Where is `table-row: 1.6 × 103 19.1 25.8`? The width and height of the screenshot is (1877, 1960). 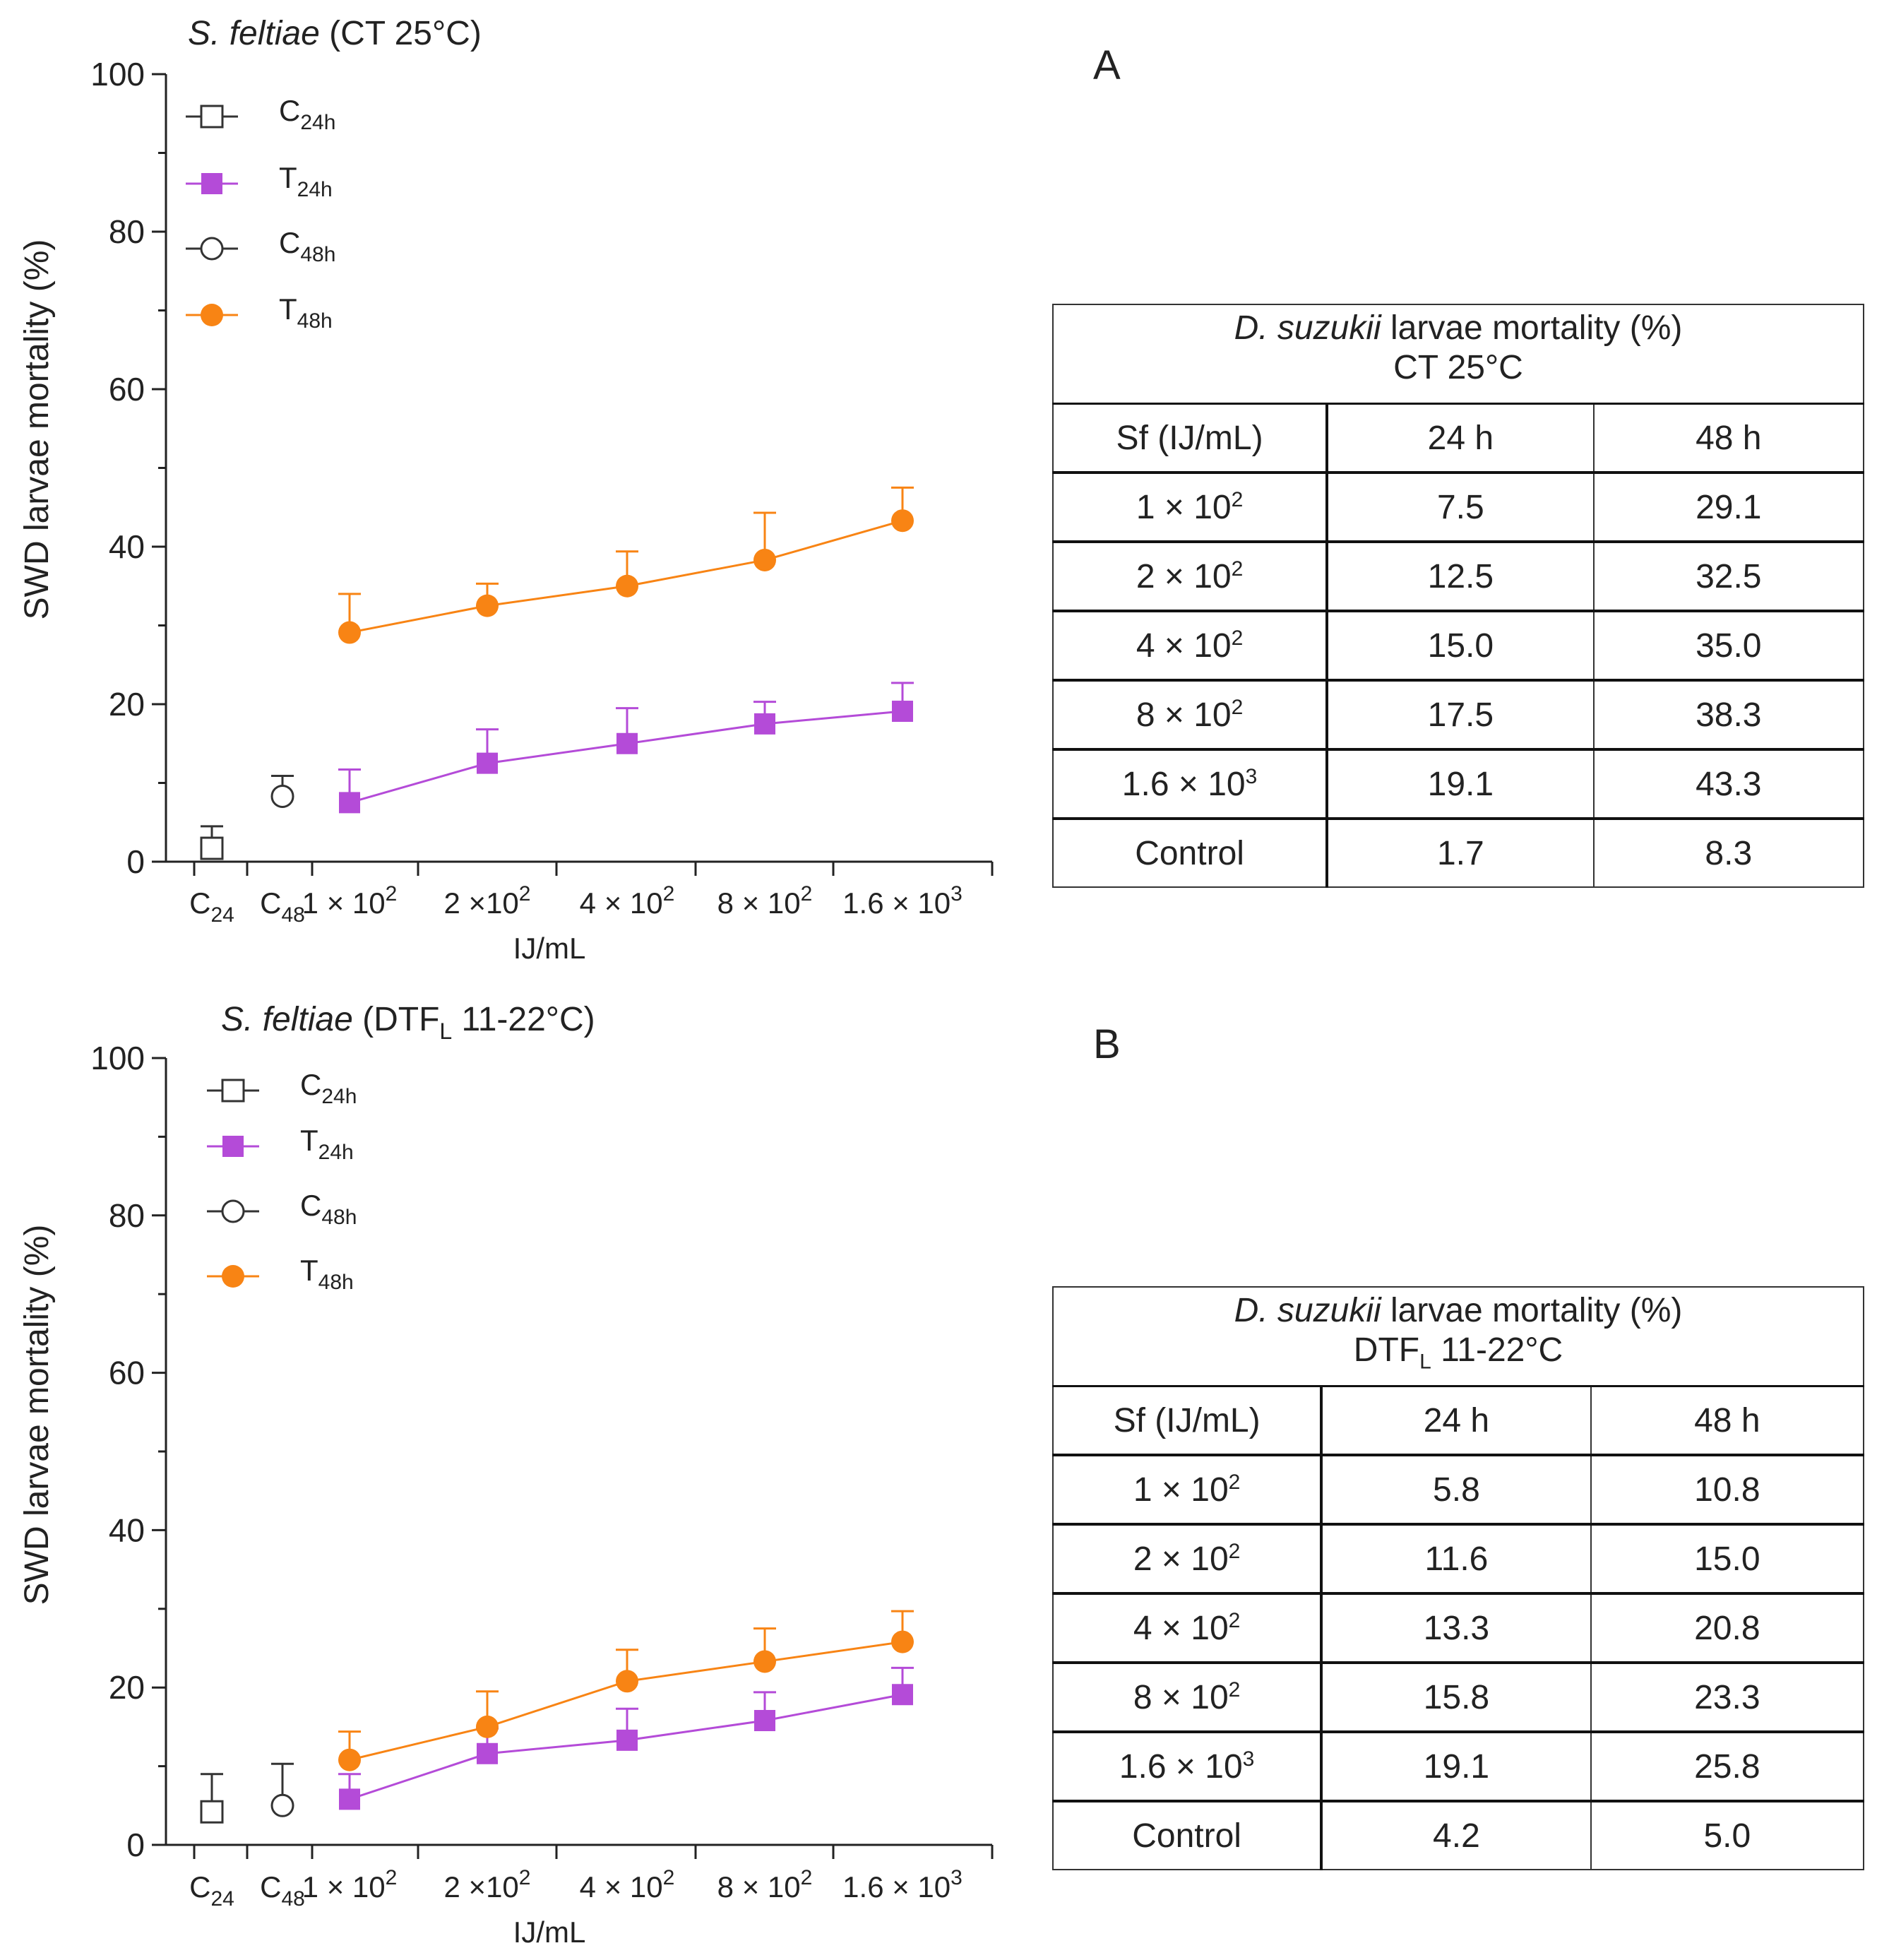
table-row: 1.6 × 103 19.1 25.8 is located at coordinates (1458, 1766).